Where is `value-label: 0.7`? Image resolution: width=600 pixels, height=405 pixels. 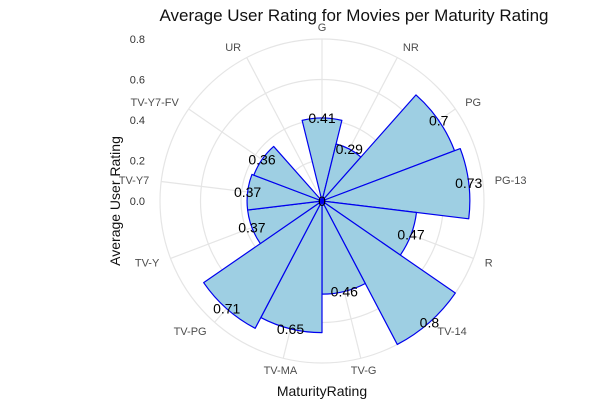
value-label: 0.7 is located at coordinates (439, 121).